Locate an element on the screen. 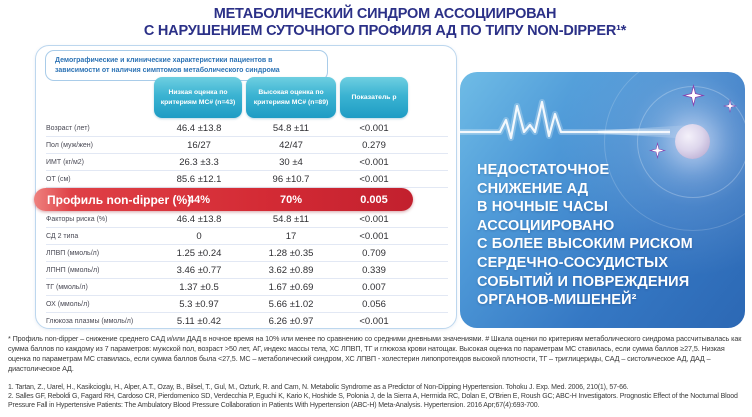  row-label: Пол (муж/жен) is located at coordinates (70, 145).